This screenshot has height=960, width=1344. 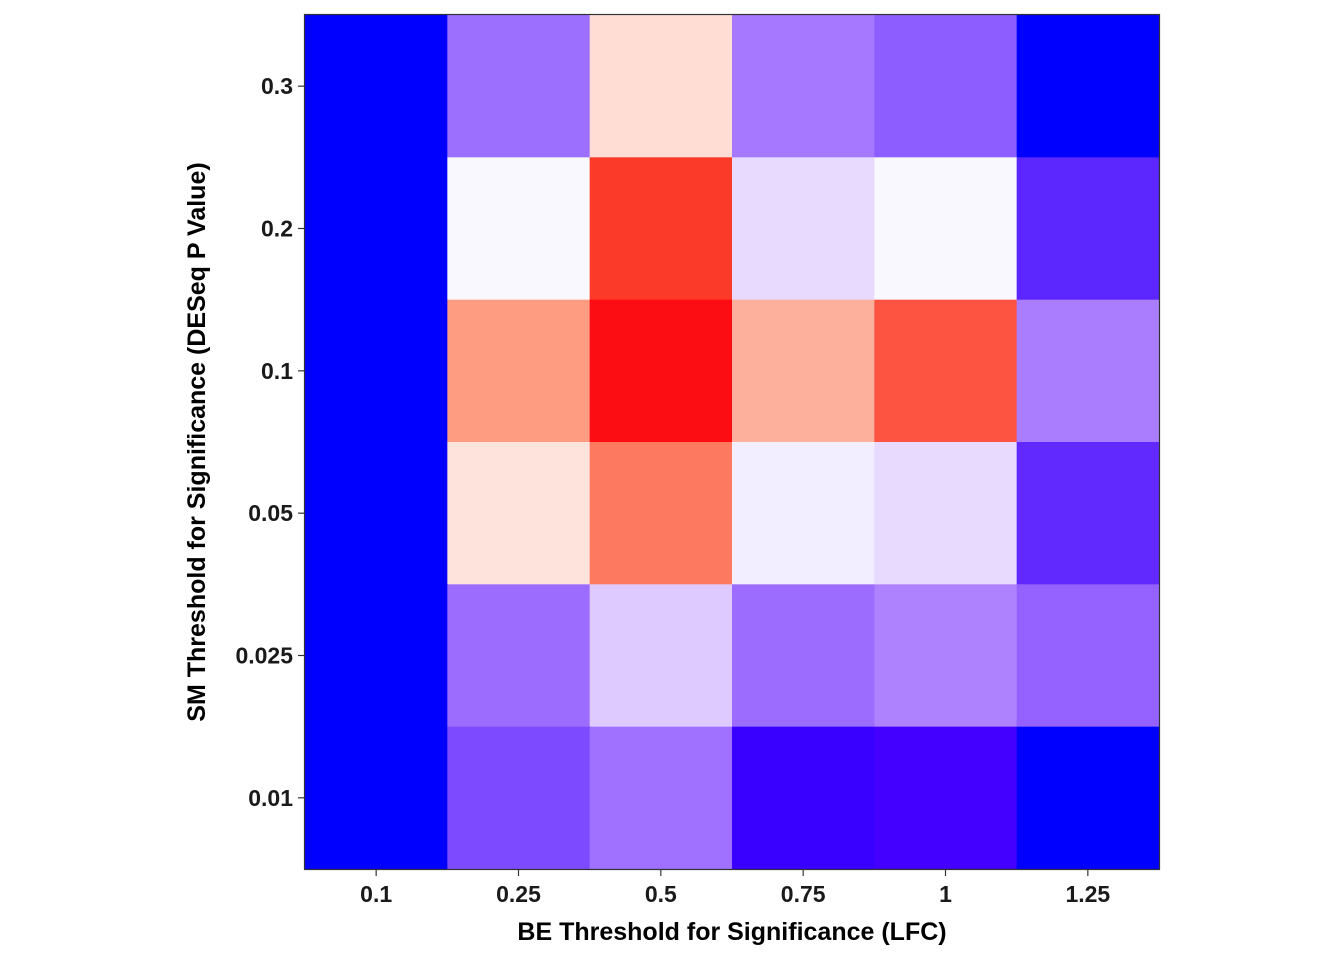 I want to click on x-tick-label: 0.25, so click(x=518, y=894).